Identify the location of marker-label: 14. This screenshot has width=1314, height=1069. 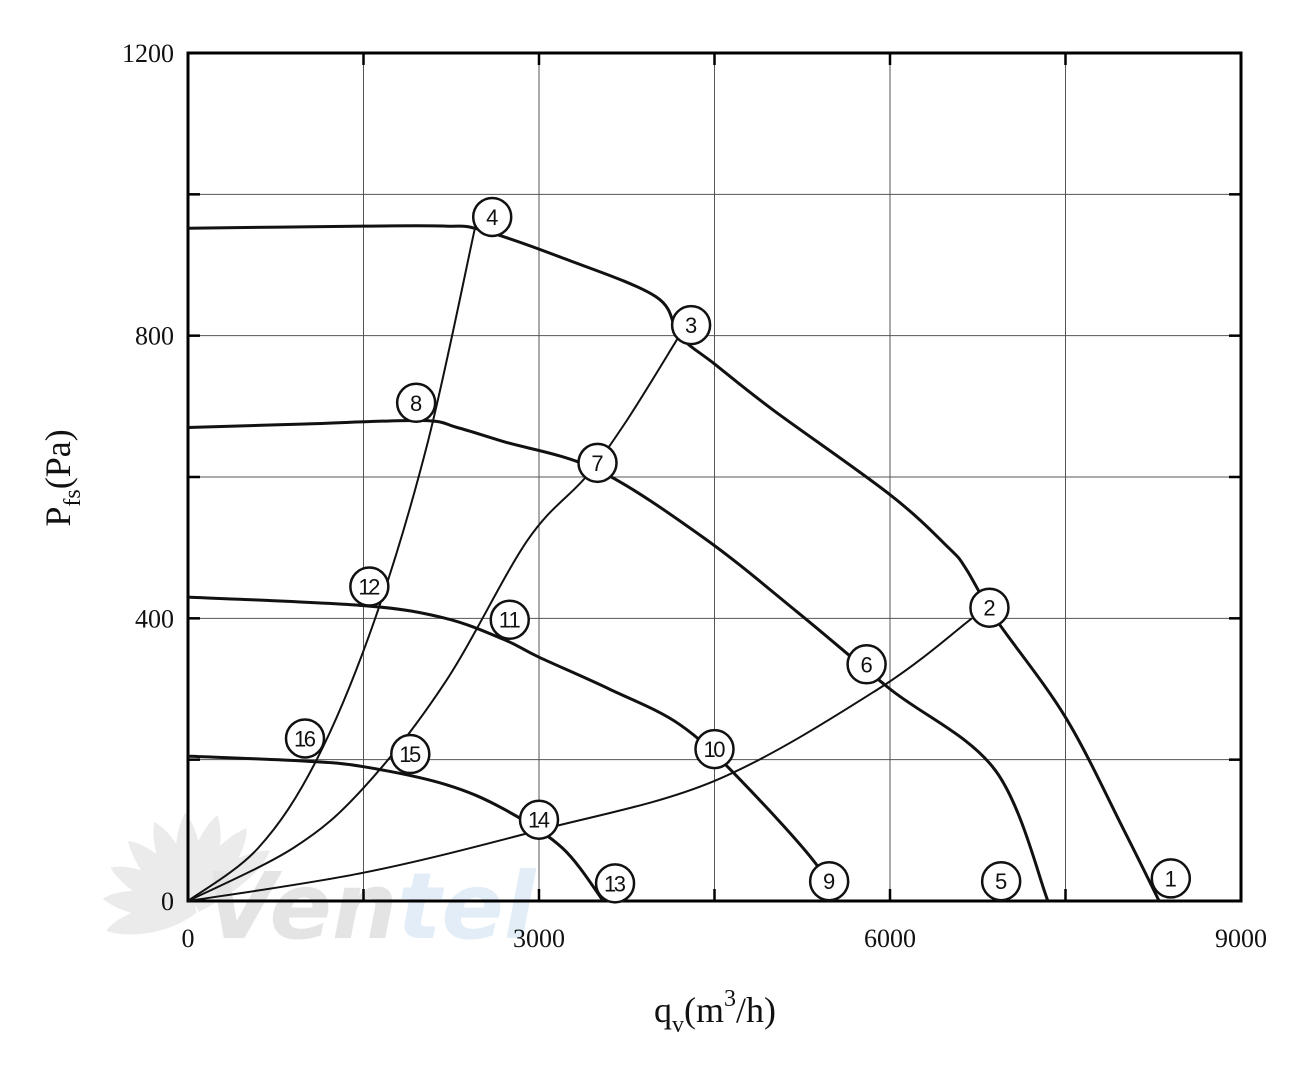
(539, 820).